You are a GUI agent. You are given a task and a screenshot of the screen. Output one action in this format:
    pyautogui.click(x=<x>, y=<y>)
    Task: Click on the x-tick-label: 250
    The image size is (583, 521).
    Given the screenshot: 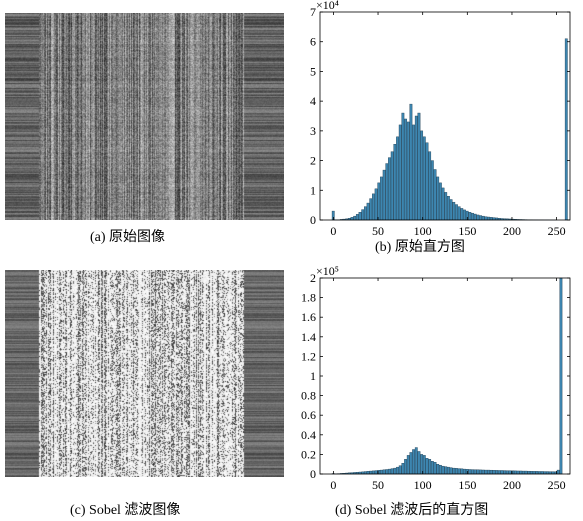 What is the action you would take?
    pyautogui.click(x=557, y=485)
    